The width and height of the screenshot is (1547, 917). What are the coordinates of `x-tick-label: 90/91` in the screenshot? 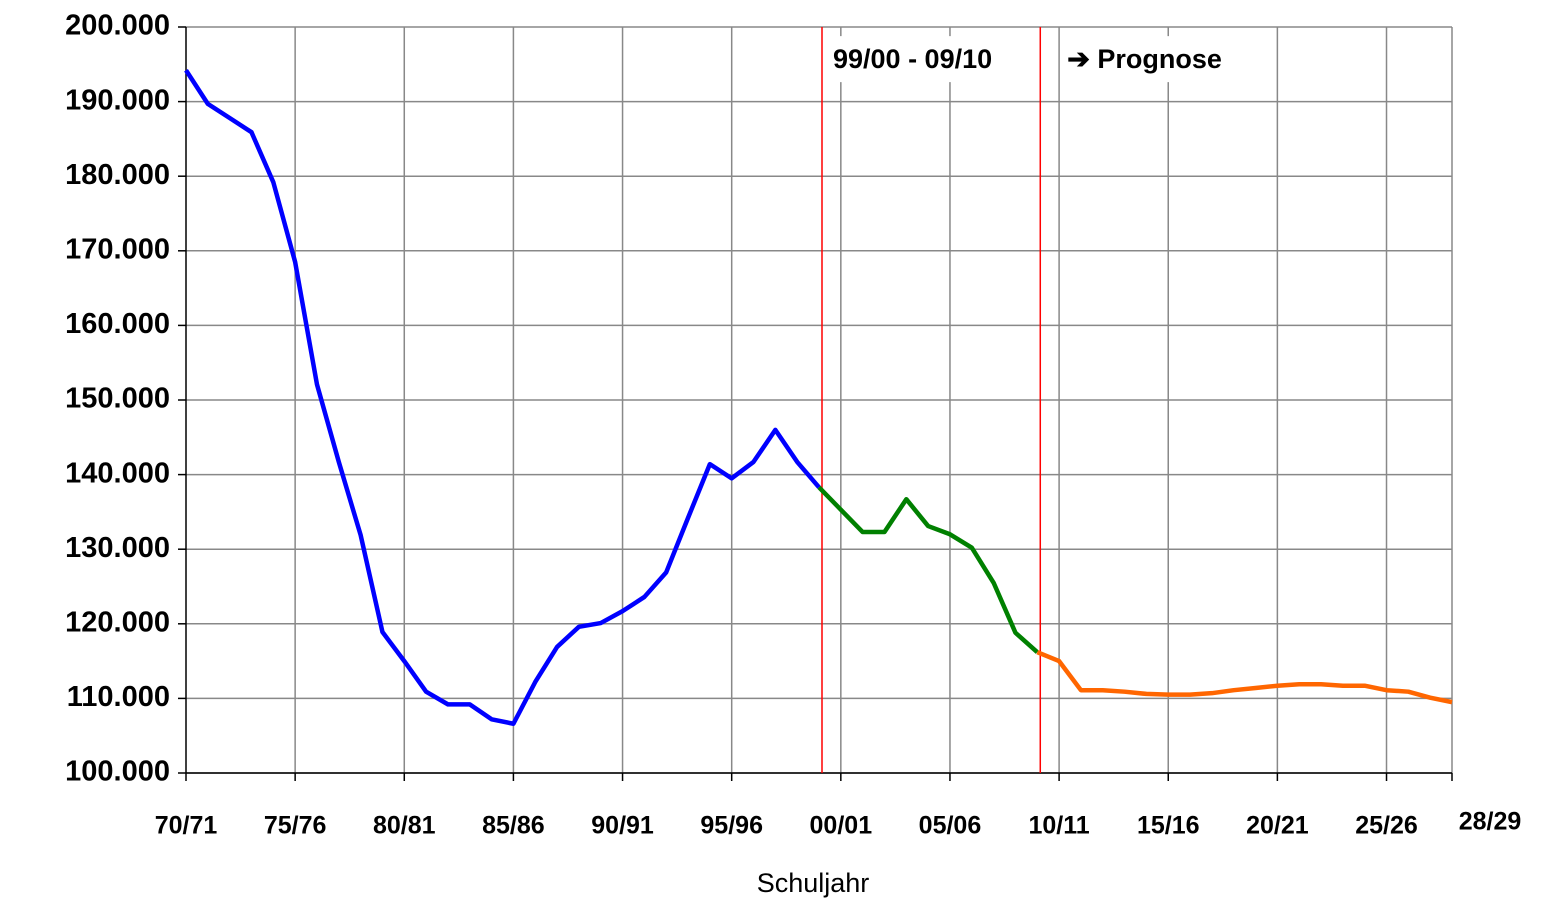 It's located at (622, 826).